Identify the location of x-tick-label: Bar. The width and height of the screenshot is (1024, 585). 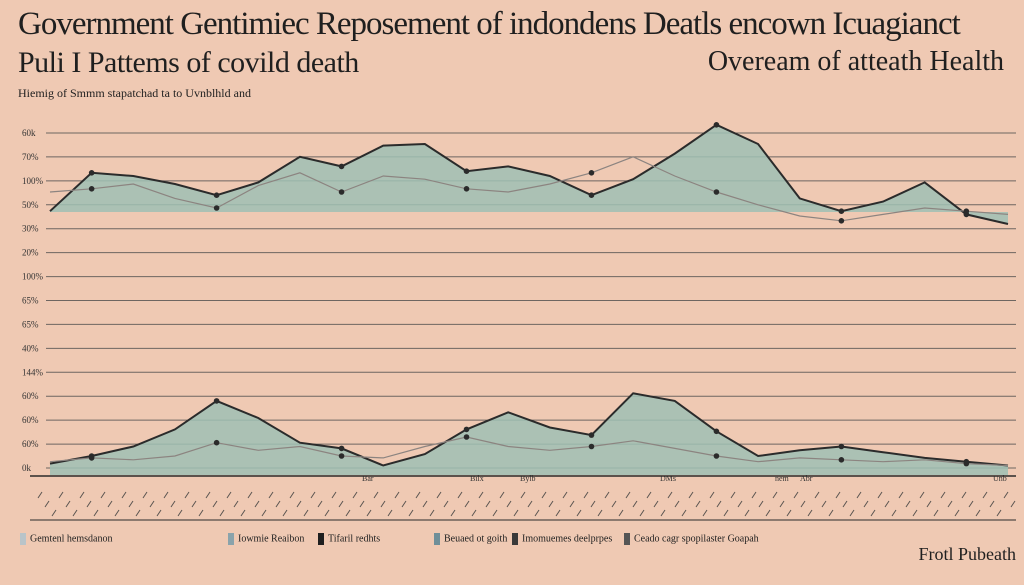
(368, 478).